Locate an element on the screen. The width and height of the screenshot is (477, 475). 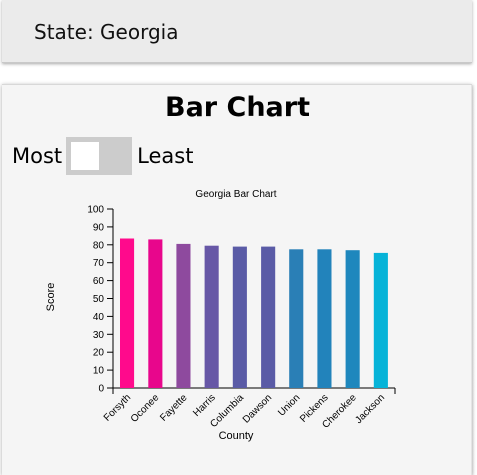
y-tick-label: 50 is located at coordinates (99, 299).